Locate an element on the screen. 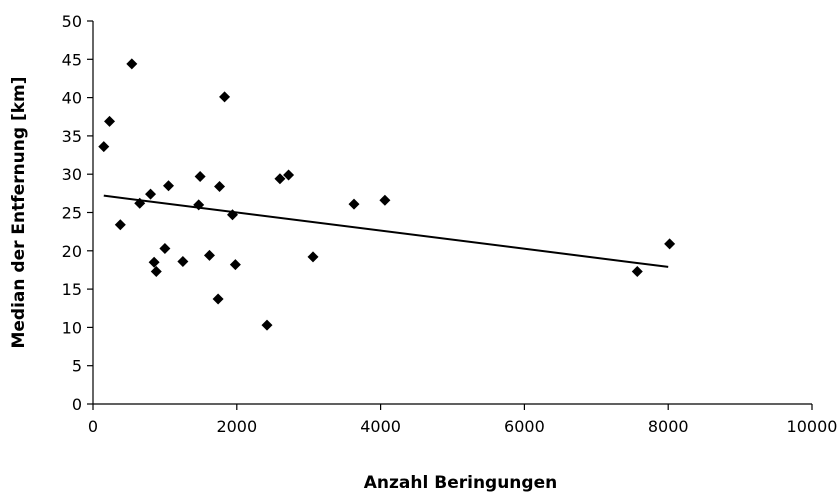 This screenshot has height=500, width=840. y-tick-label: 10 is located at coordinates (72, 327).